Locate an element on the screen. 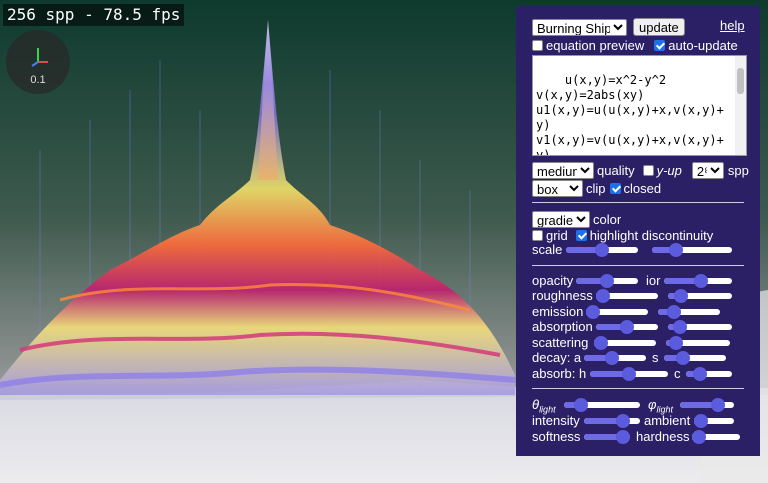 The image size is (768, 483). softness-label: softness is located at coordinates (556, 436).